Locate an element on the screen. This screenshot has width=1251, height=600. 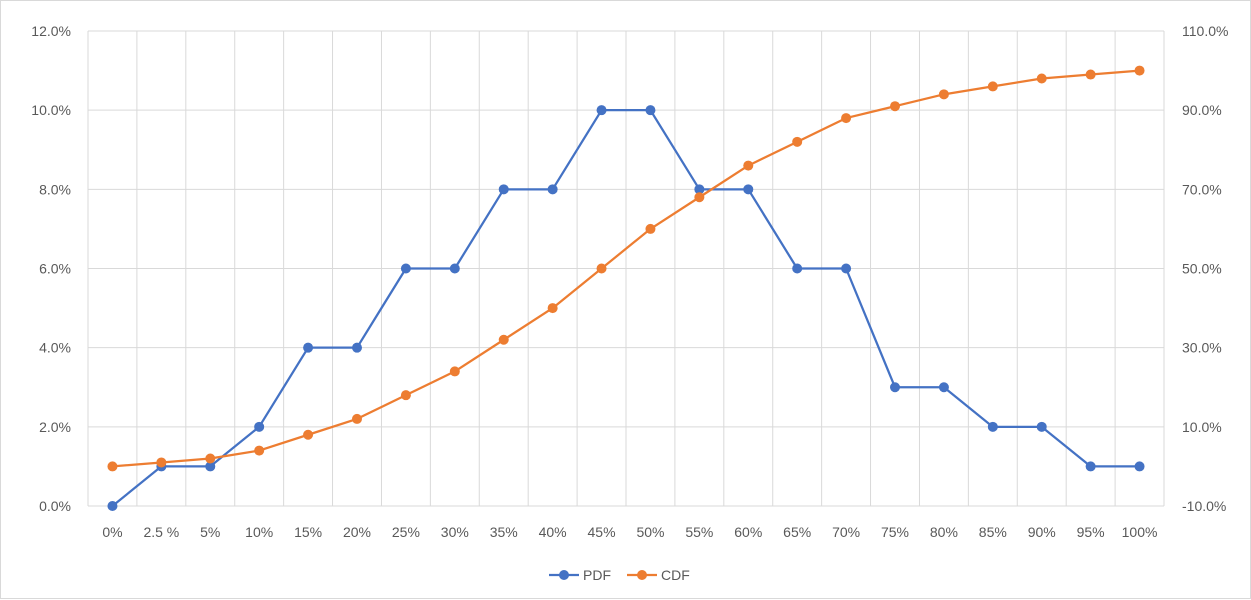
x-tick-label: 10% is located at coordinates (259, 532).